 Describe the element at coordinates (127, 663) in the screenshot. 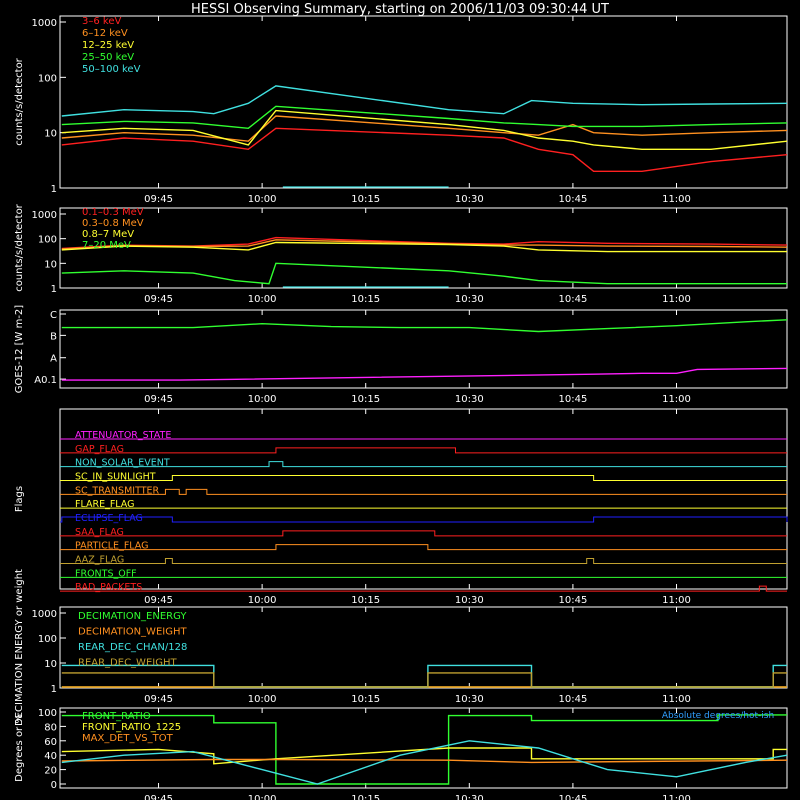

I see `legend-entry: REAR_DEC_WEIGHT` at that location.